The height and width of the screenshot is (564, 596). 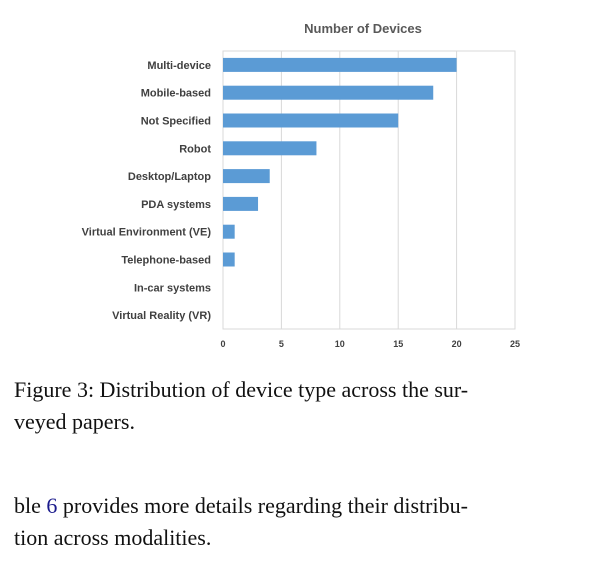 I want to click on chart-title: Number of Devices, so click(x=363, y=28).